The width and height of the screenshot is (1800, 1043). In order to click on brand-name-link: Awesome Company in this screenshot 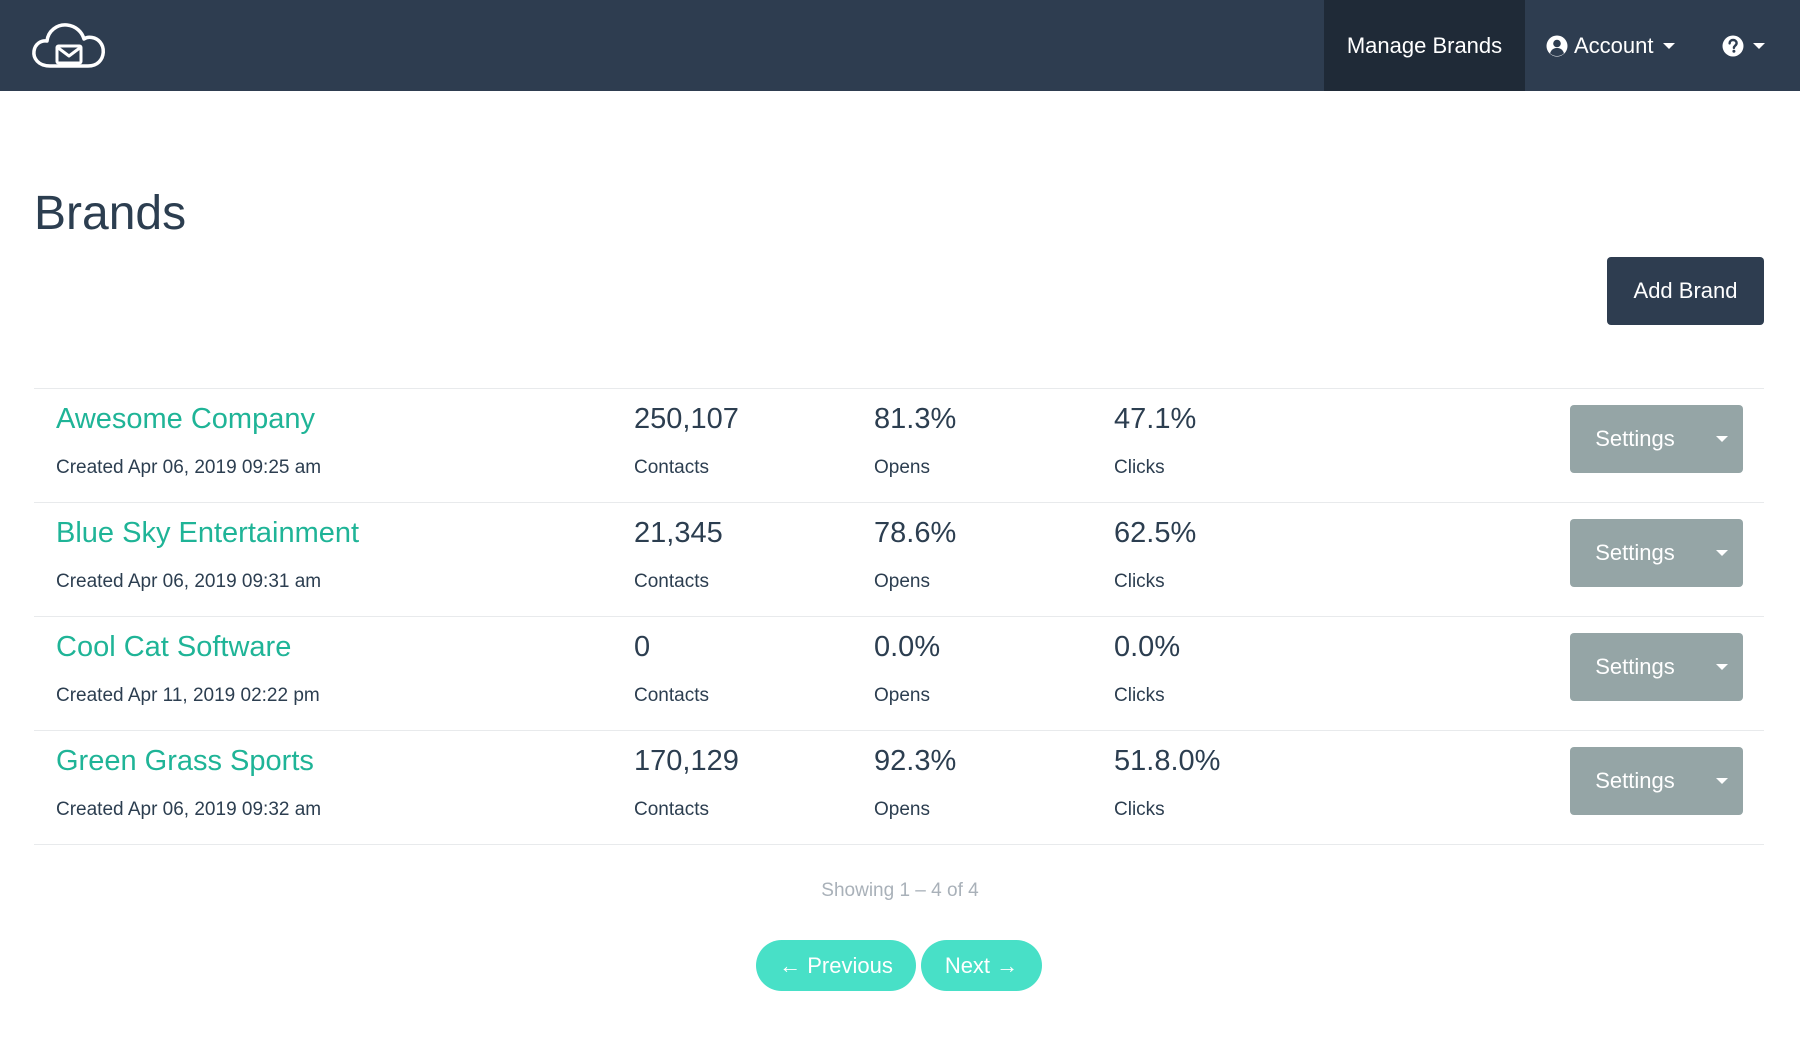, I will do `click(185, 419)`.